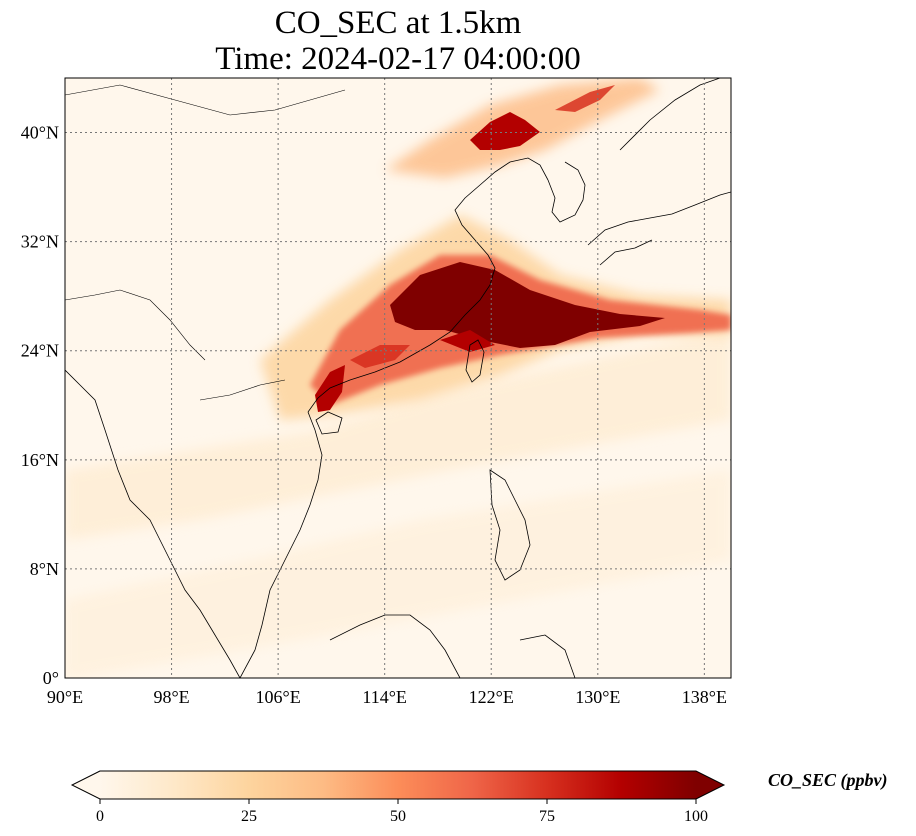  Describe the element at coordinates (398, 59) in the screenshot. I see `plot-subtitle-time: Time: 2024-02-17 04:00:00` at that location.